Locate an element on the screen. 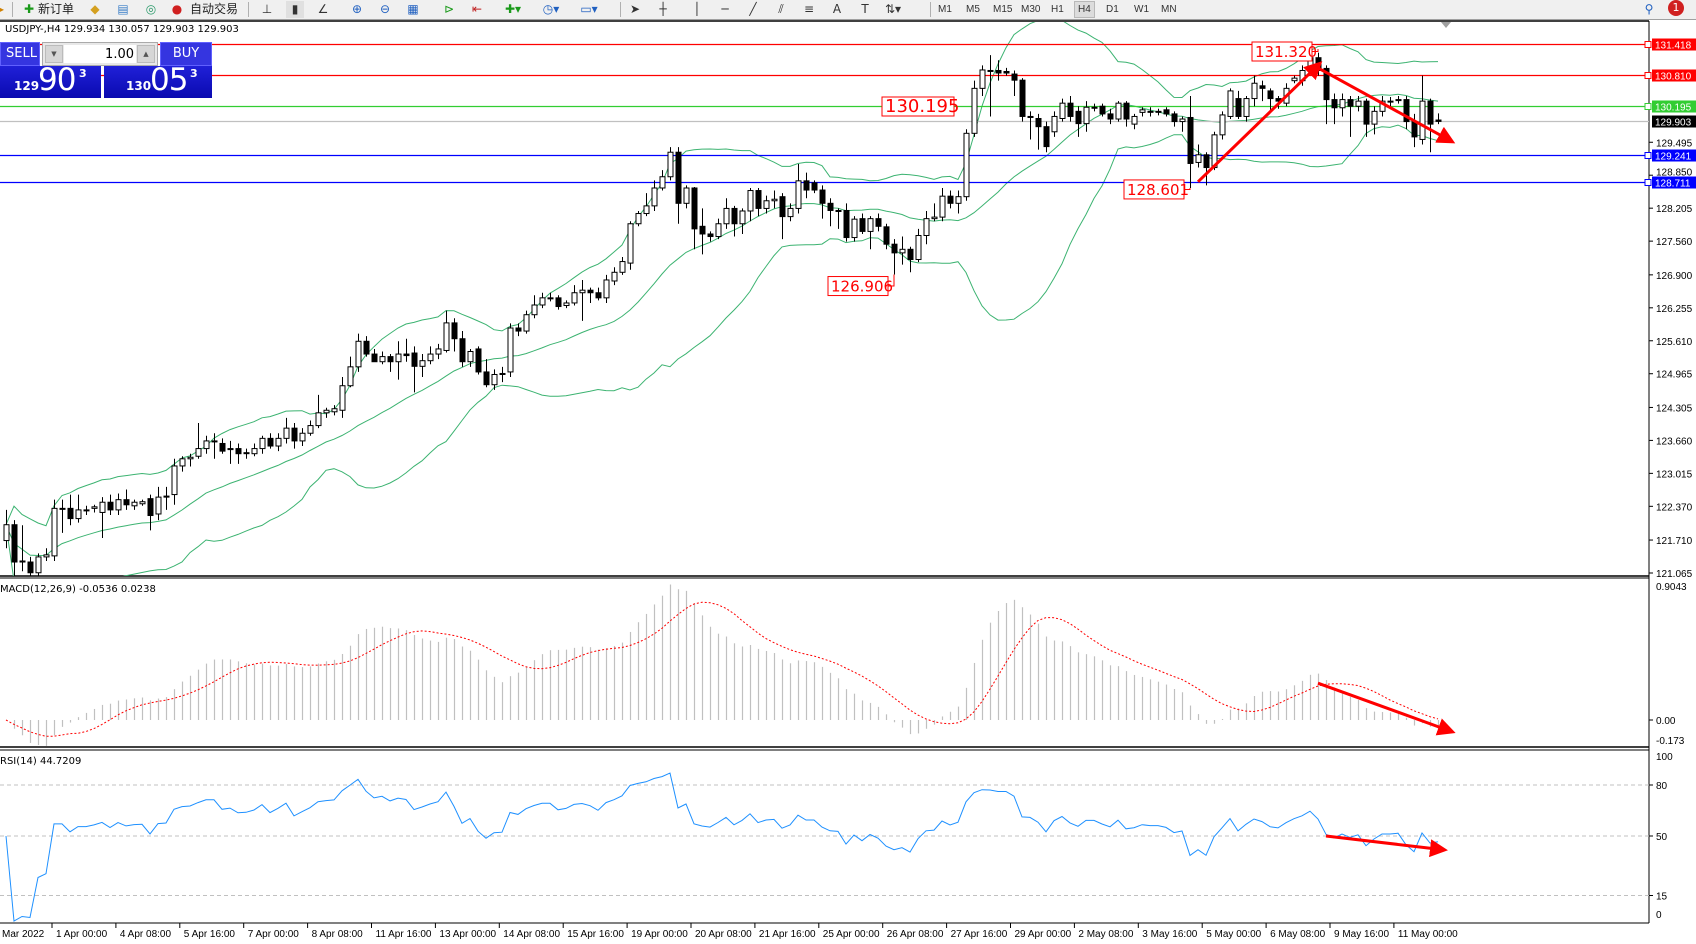  templates-icon: ▭▾ is located at coordinates (589, 9).